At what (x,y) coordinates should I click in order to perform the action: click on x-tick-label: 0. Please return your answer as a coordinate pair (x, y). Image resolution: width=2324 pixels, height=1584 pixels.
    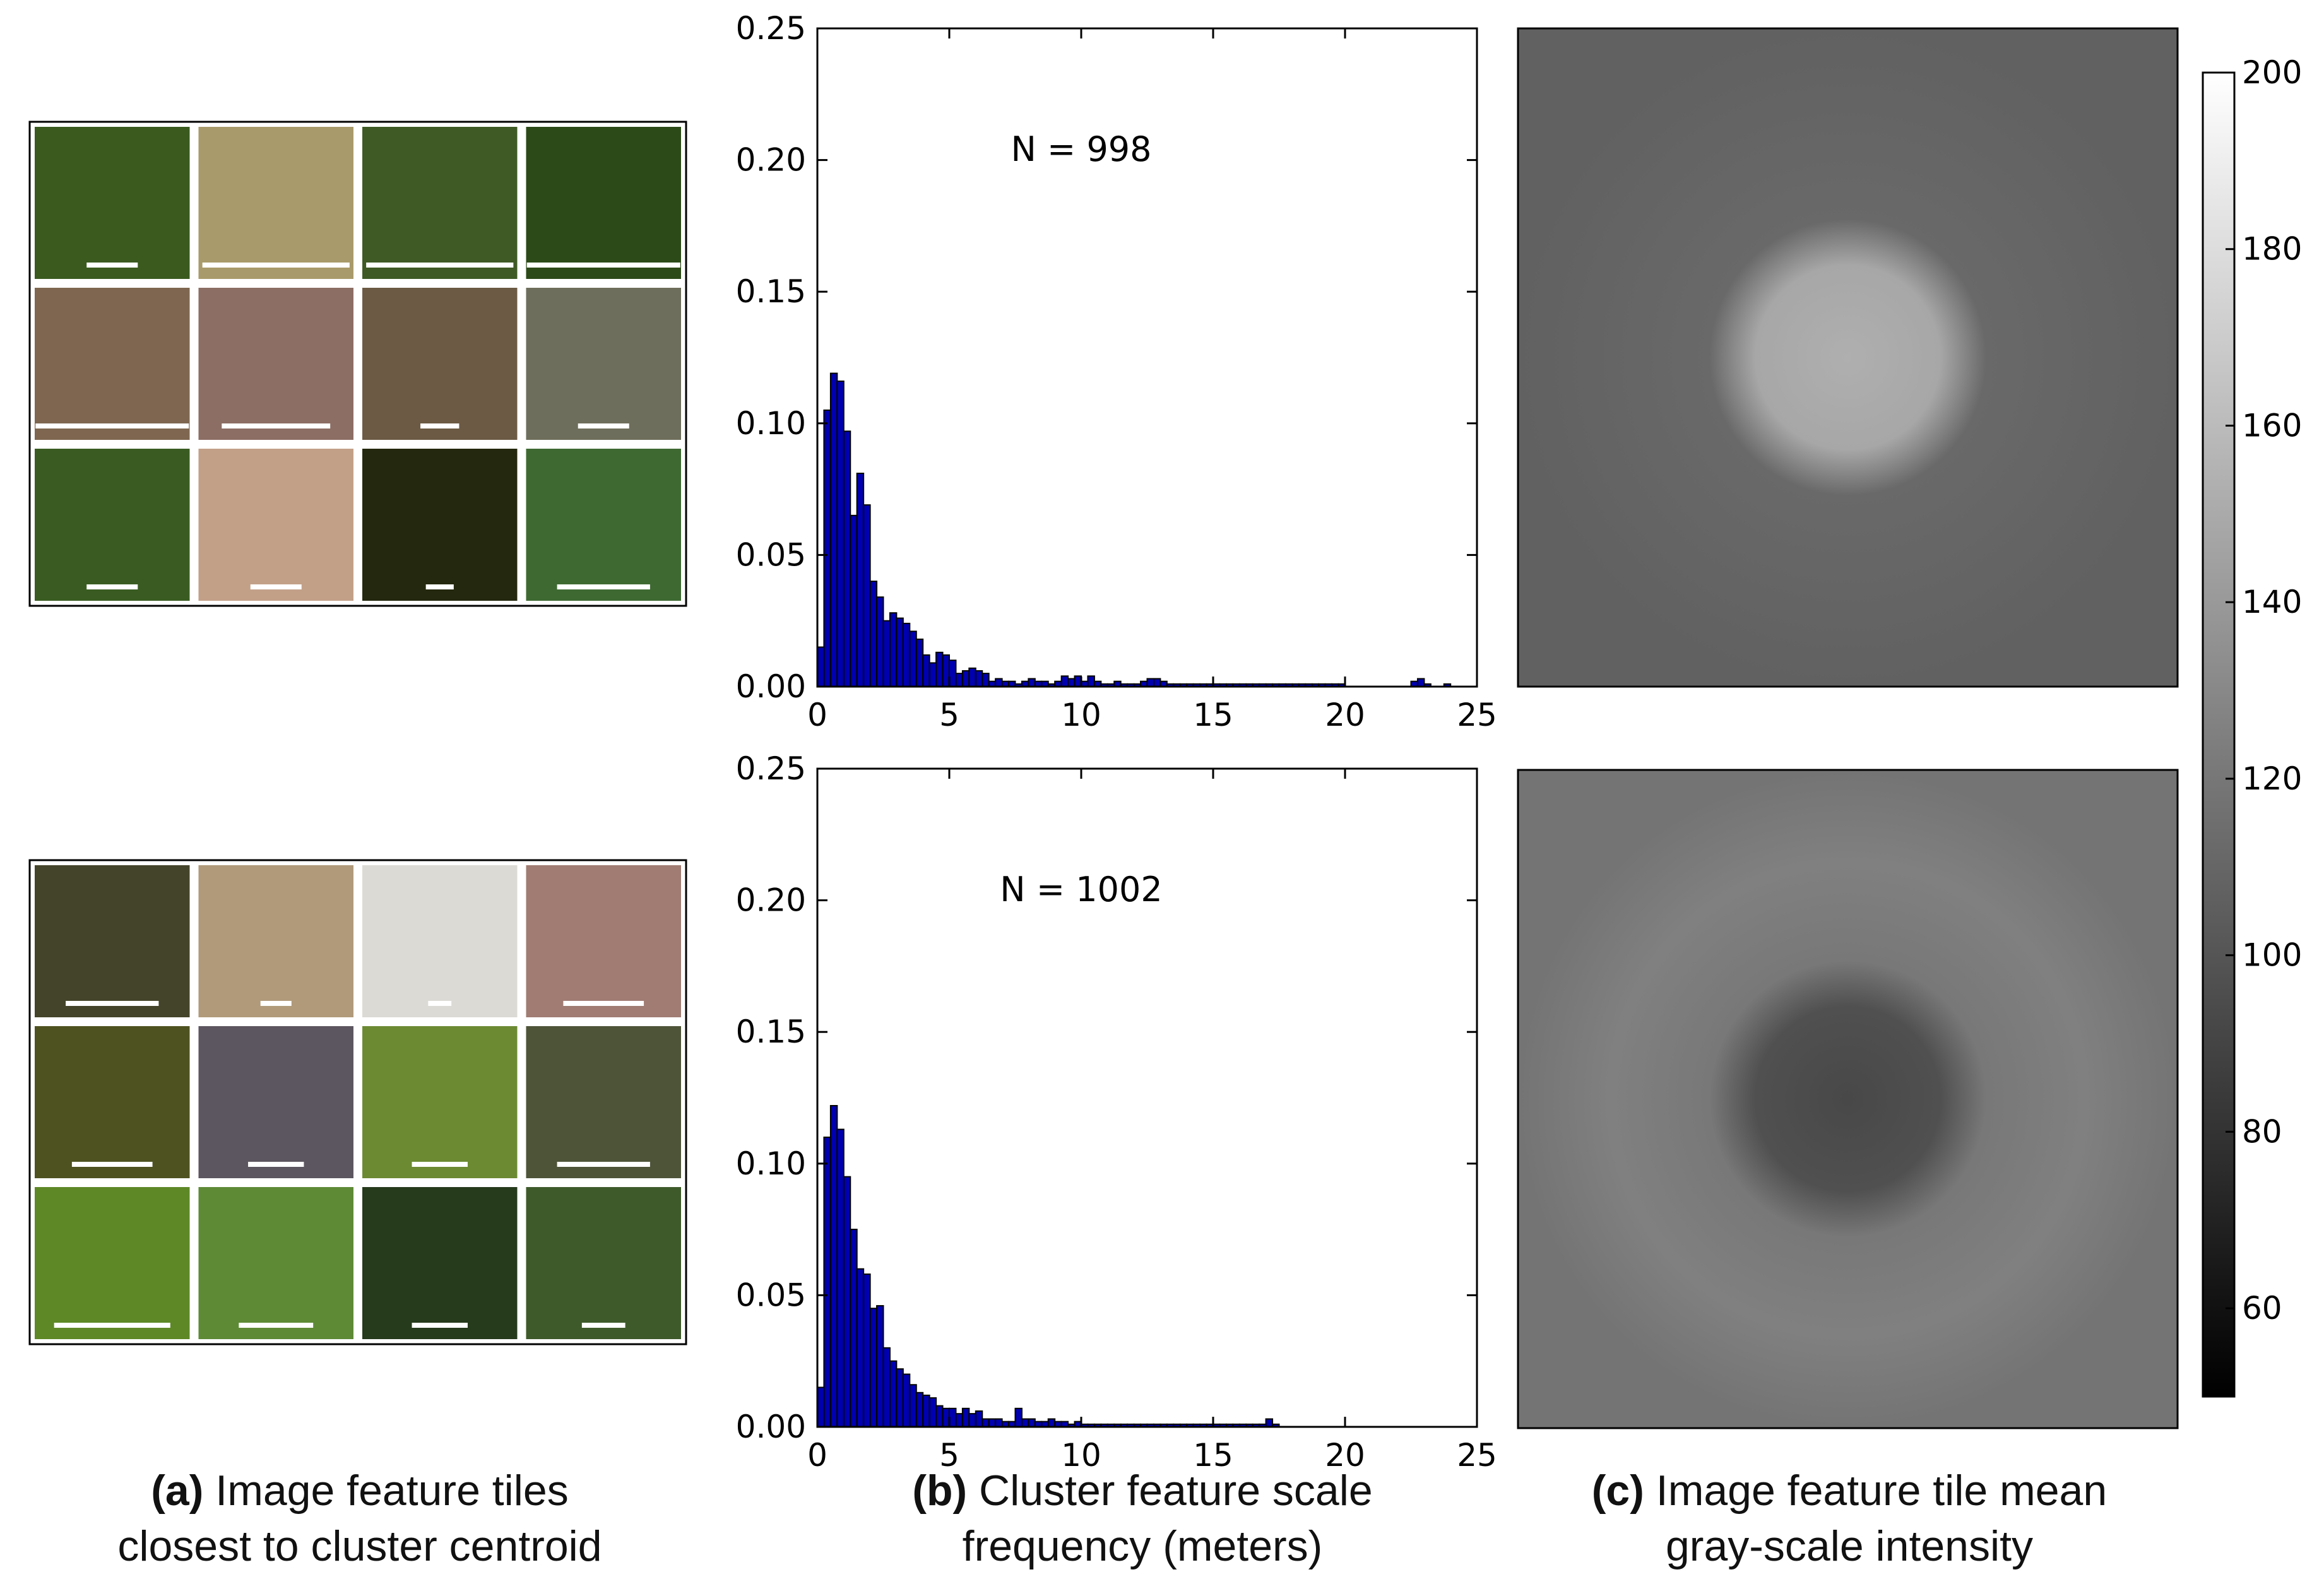
    Looking at the image, I should click on (817, 715).